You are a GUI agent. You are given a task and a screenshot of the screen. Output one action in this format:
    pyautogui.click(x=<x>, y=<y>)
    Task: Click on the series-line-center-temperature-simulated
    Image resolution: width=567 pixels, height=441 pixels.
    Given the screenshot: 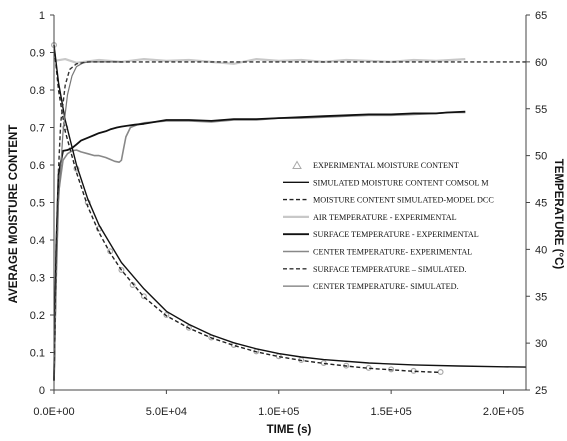 What is the action you would take?
    pyautogui.click(x=87, y=221)
    